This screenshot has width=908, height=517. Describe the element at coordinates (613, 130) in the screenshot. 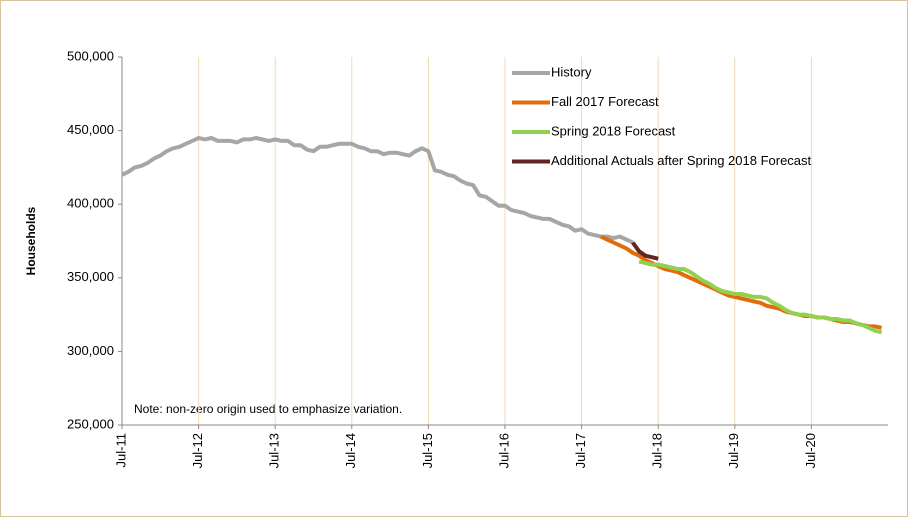

I see `legend-label: Spring 2018 Forecast` at that location.